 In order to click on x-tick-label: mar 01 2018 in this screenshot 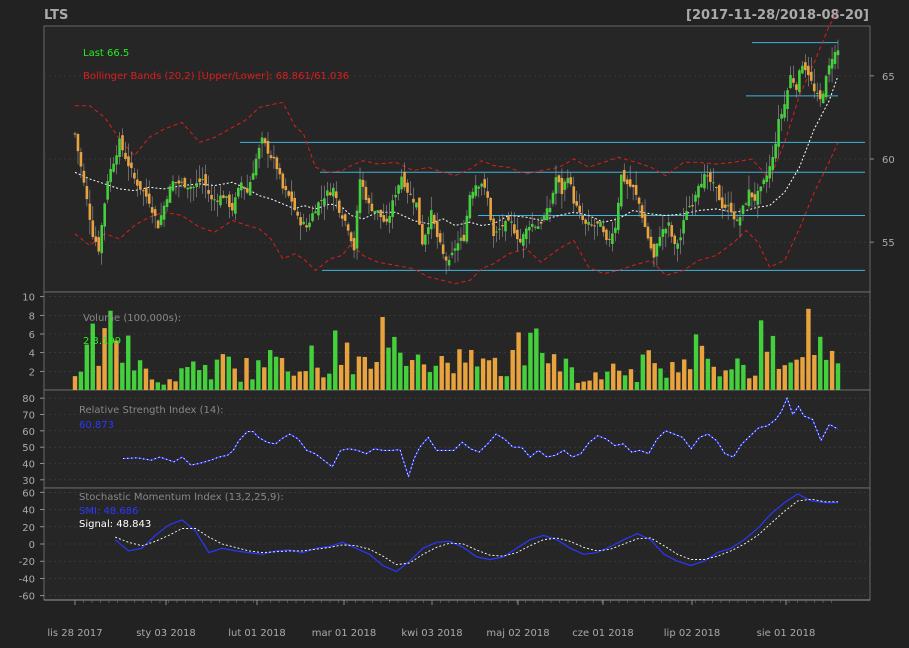, I will do `click(344, 633)`.